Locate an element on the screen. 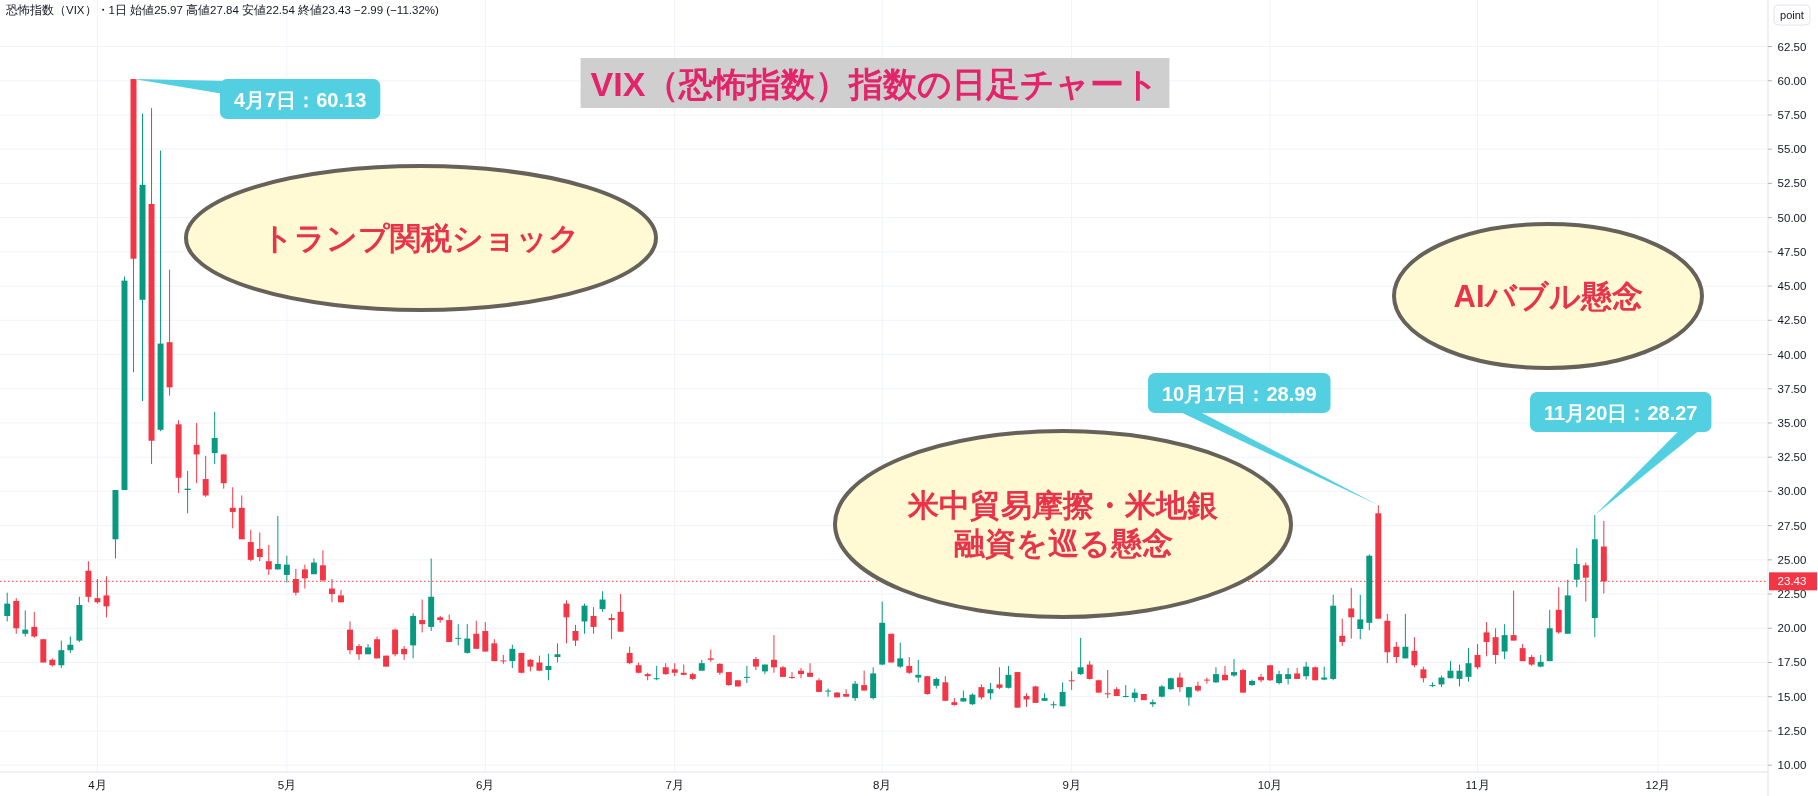 This screenshot has height=796, width=1818. x-tick-label: 4月 is located at coordinates (97, 785).